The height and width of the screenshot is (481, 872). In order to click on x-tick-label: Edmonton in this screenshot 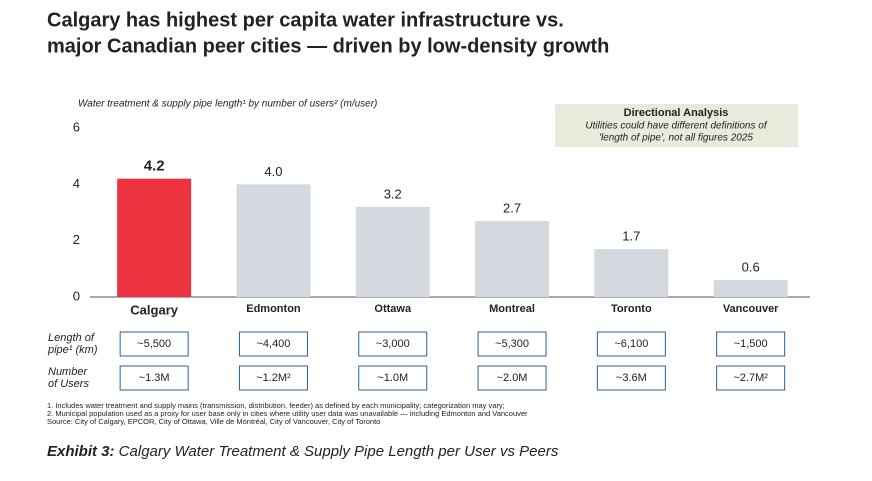, I will do `click(273, 309)`.